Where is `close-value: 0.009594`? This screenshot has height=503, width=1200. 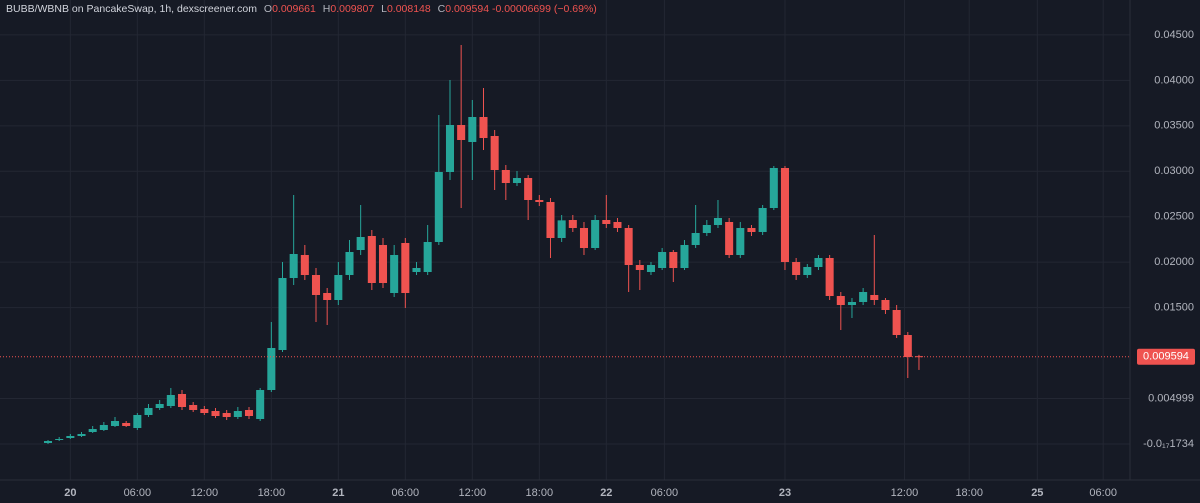 close-value: 0.009594 is located at coordinates (467, 9).